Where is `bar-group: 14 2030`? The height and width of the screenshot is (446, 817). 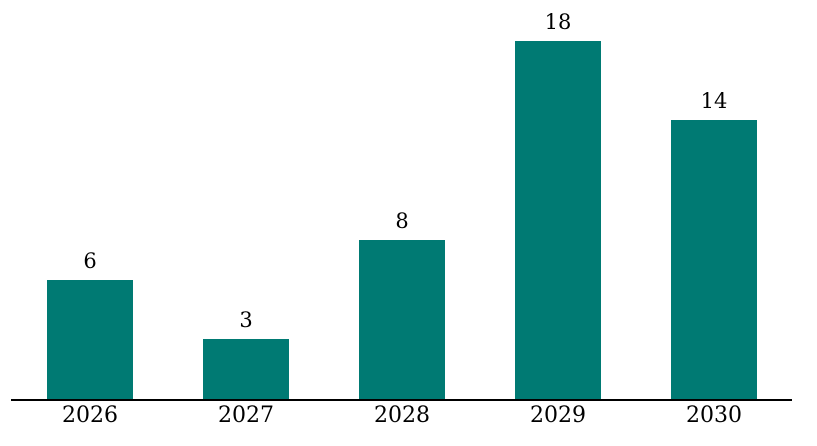 bar-group: 14 2030 is located at coordinates (714, 223).